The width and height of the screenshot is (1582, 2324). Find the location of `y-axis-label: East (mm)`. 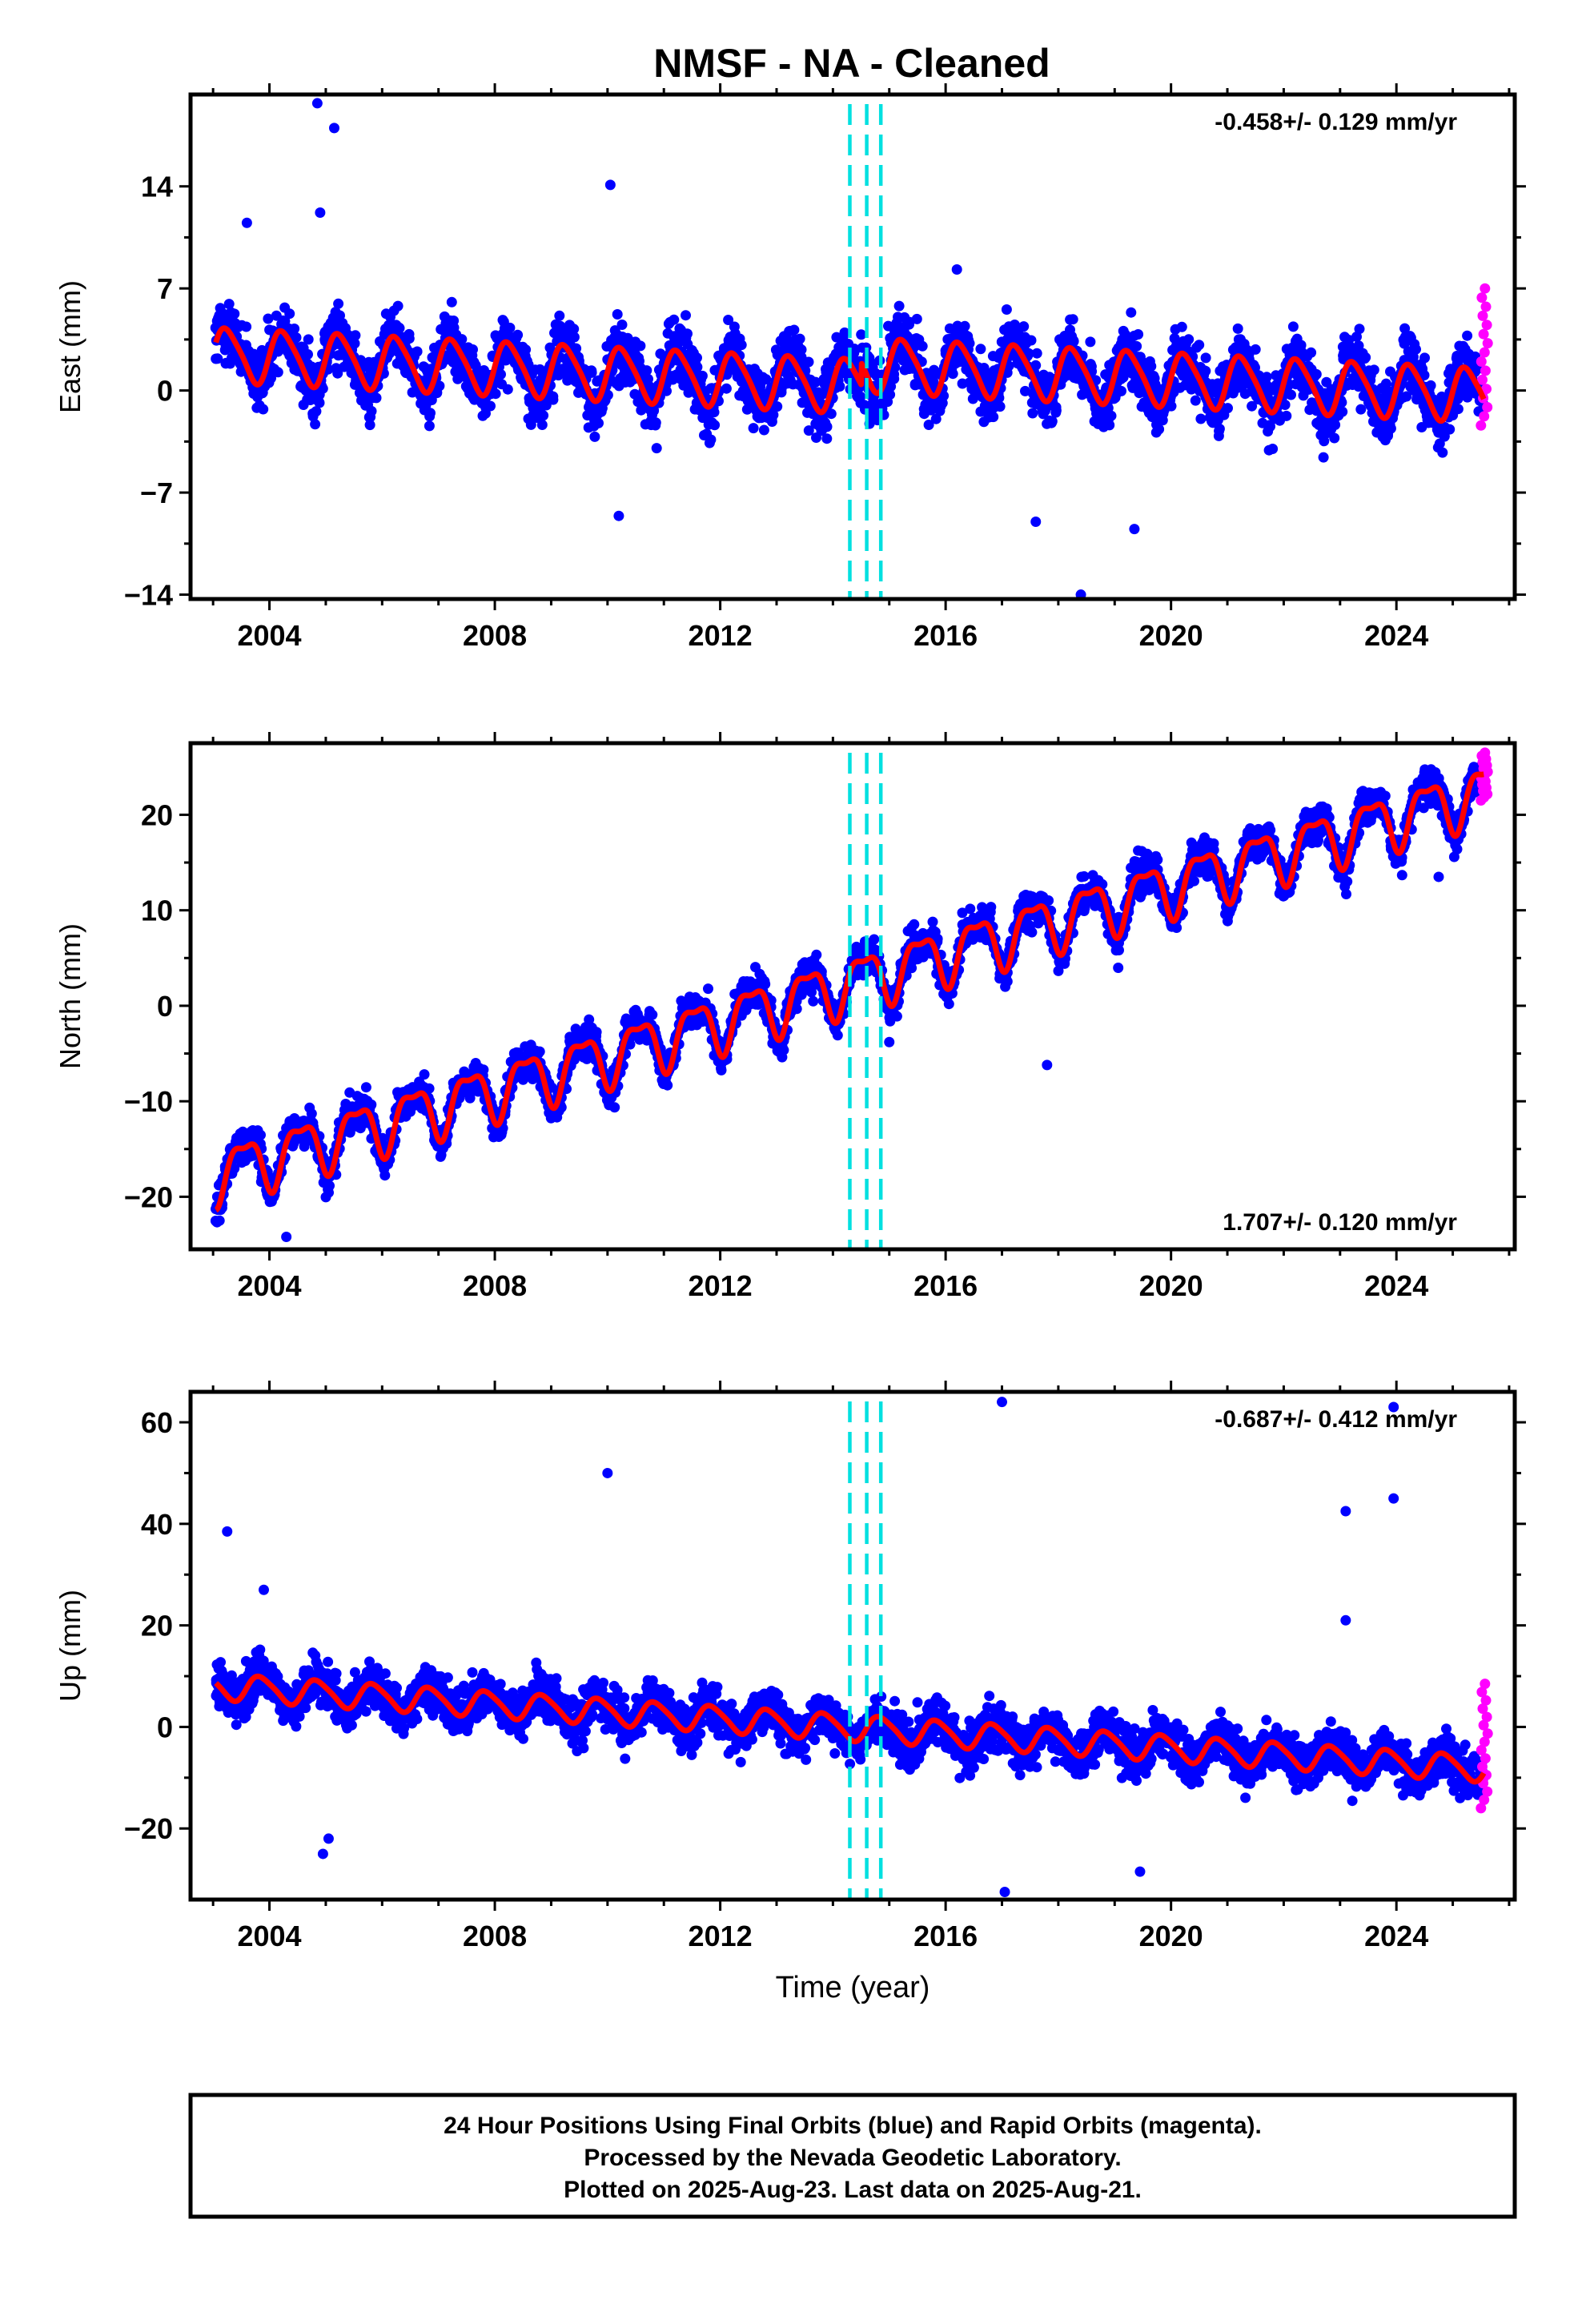

y-axis-label: East (mm) is located at coordinates (70, 346).